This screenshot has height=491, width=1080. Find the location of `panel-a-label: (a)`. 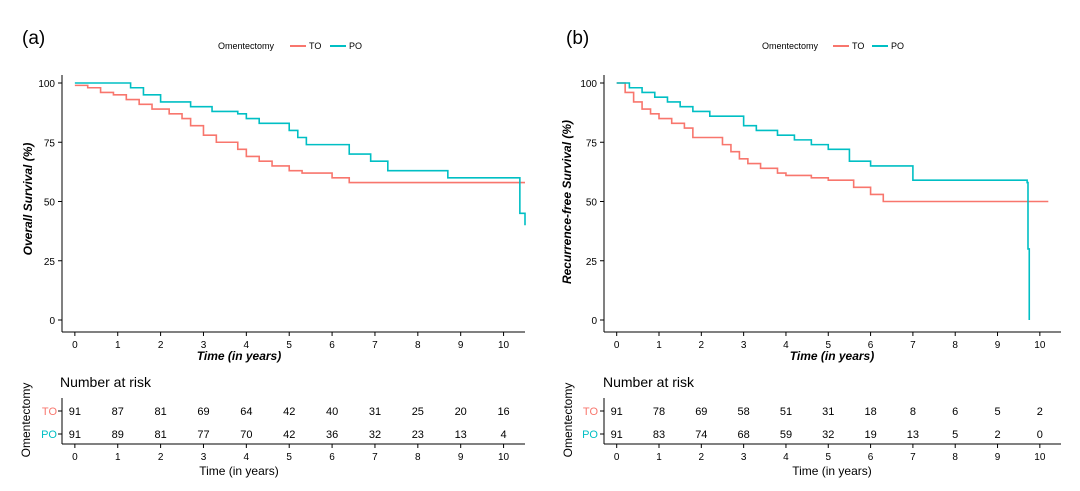

panel-a-label: (a) is located at coordinates (33, 38).